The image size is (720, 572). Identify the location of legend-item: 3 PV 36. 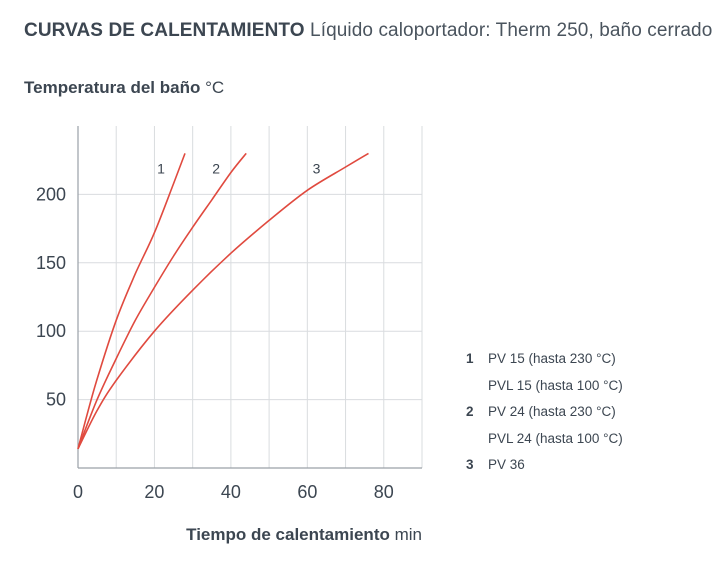
(544, 468).